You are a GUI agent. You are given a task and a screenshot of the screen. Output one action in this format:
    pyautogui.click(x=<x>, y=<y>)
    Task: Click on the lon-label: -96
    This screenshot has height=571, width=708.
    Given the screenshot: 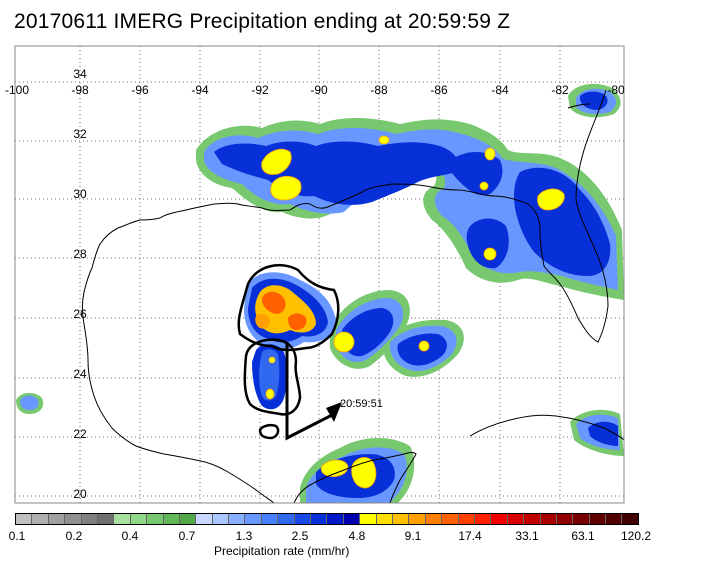 What is the action you would take?
    pyautogui.click(x=140, y=90)
    